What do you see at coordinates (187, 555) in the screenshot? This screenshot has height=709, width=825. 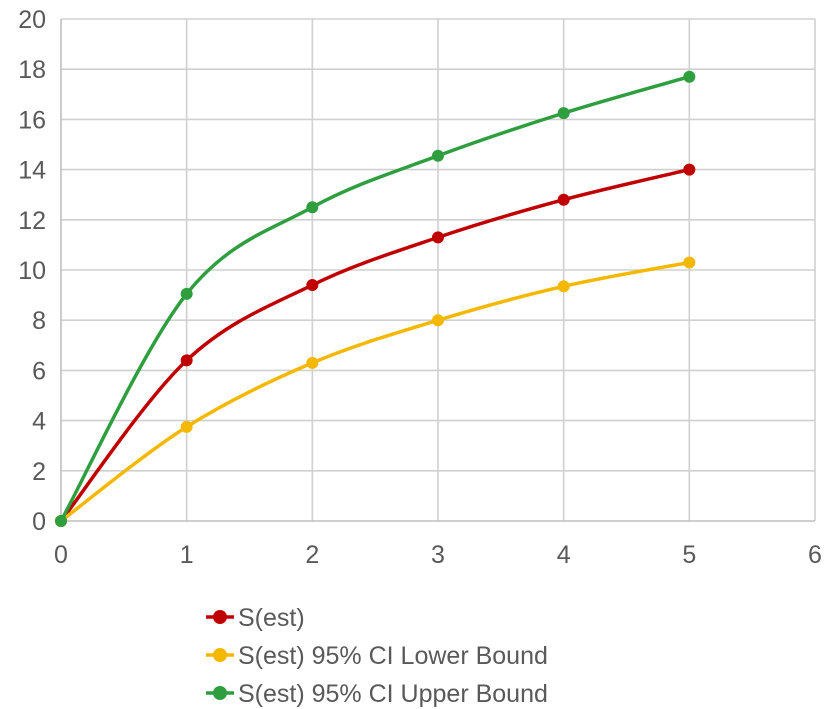 I see `x-tick-label: 1` at bounding box center [187, 555].